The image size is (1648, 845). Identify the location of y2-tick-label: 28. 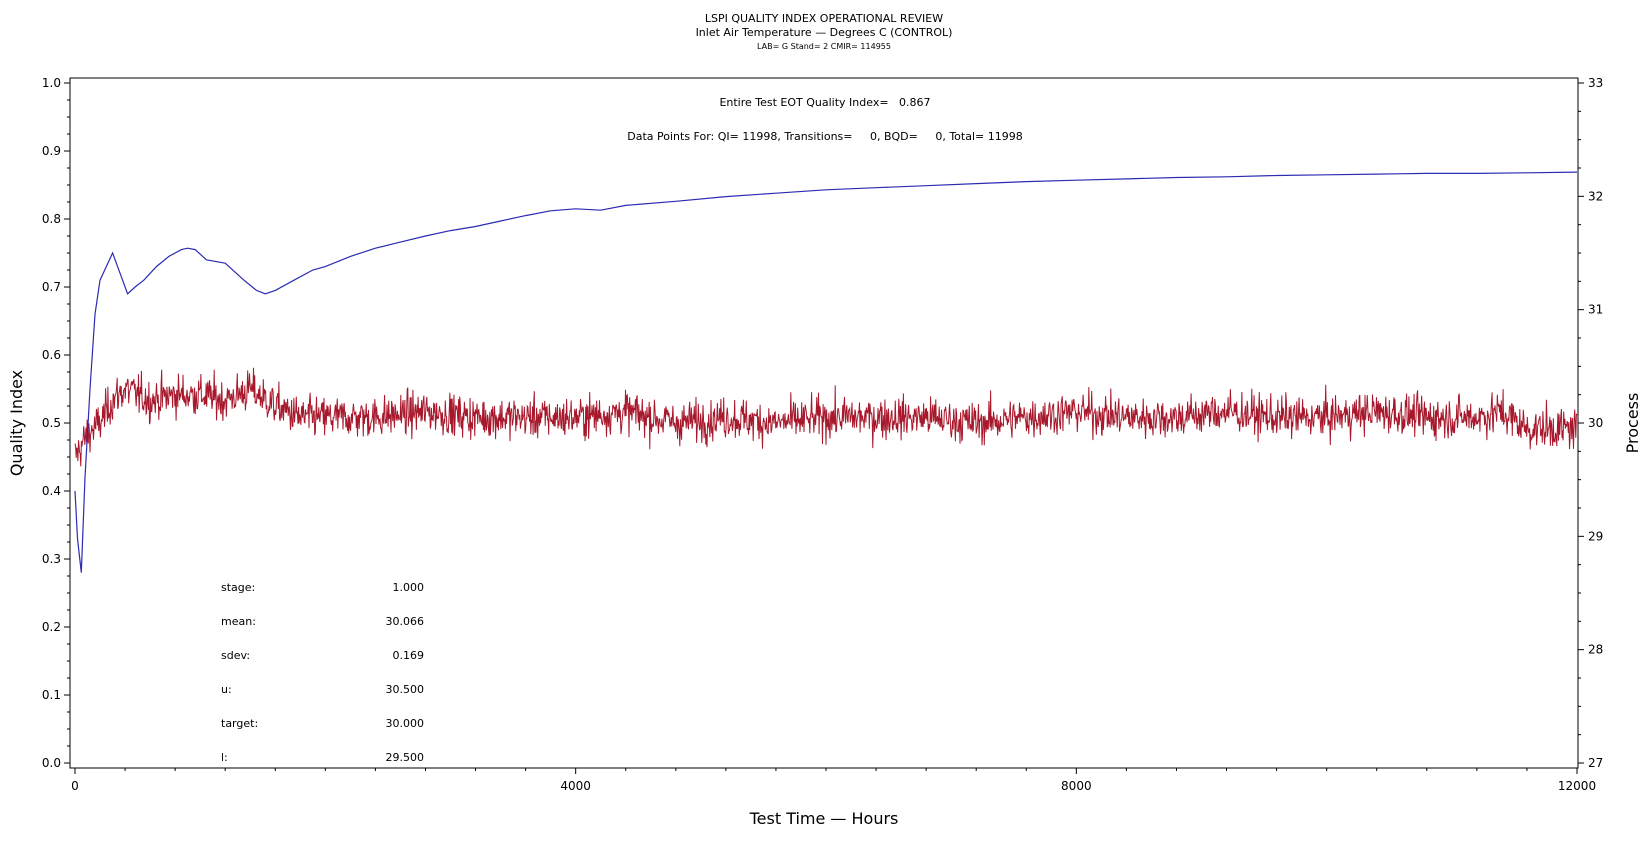
(1595, 650).